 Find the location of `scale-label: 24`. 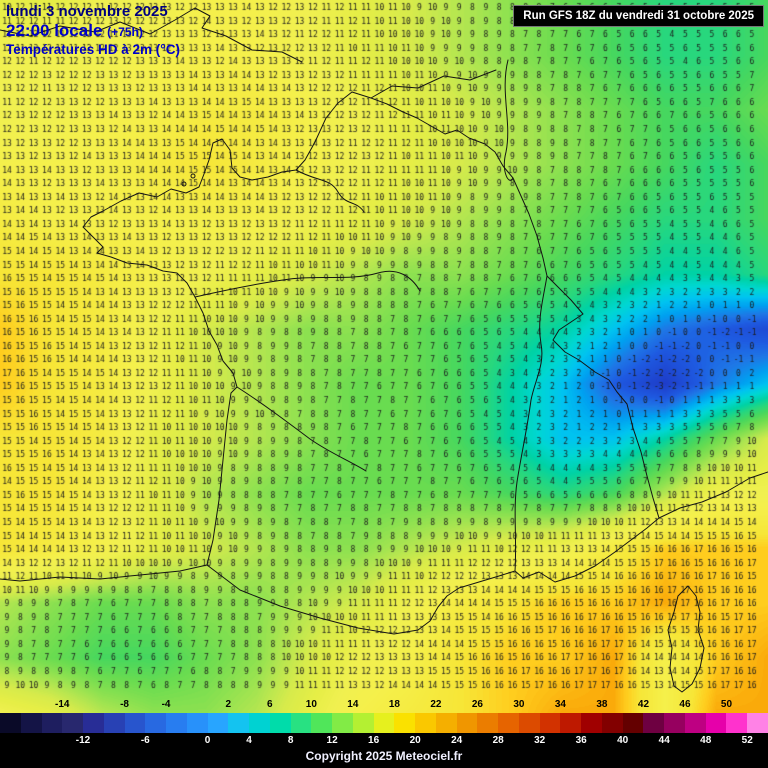

scale-label: 24 is located at coordinates (457, 740).